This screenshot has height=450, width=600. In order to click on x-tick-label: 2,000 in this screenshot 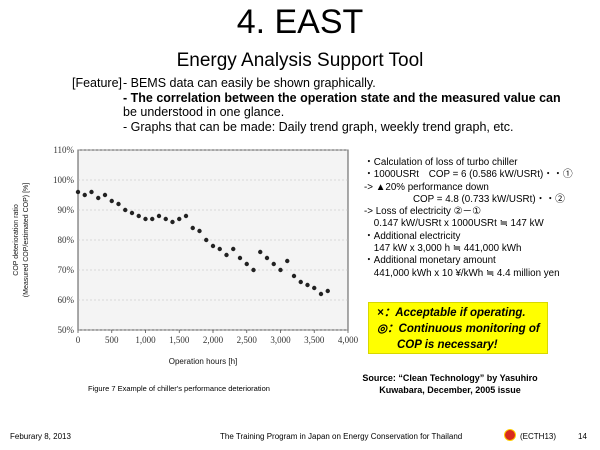, I will do `click(213, 340)`.